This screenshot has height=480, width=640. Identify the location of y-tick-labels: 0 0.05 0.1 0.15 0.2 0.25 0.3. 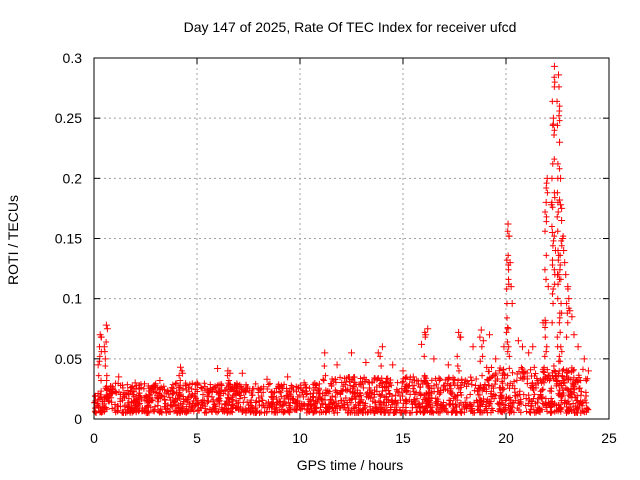
(68, 238).